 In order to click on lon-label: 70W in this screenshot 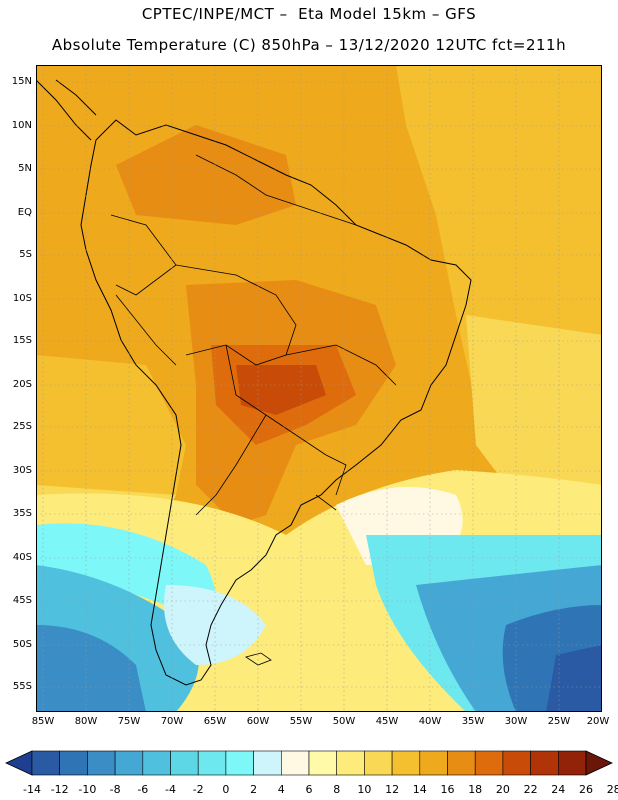, I will do `click(172, 721)`.